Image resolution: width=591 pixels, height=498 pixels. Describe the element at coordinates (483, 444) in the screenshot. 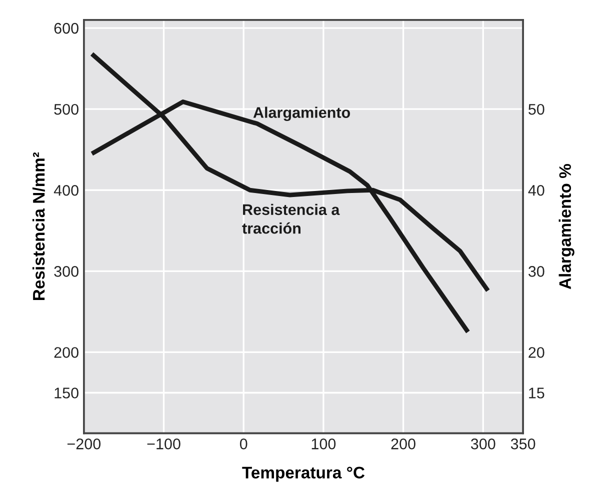

I see `x-tick-label: 300` at that location.